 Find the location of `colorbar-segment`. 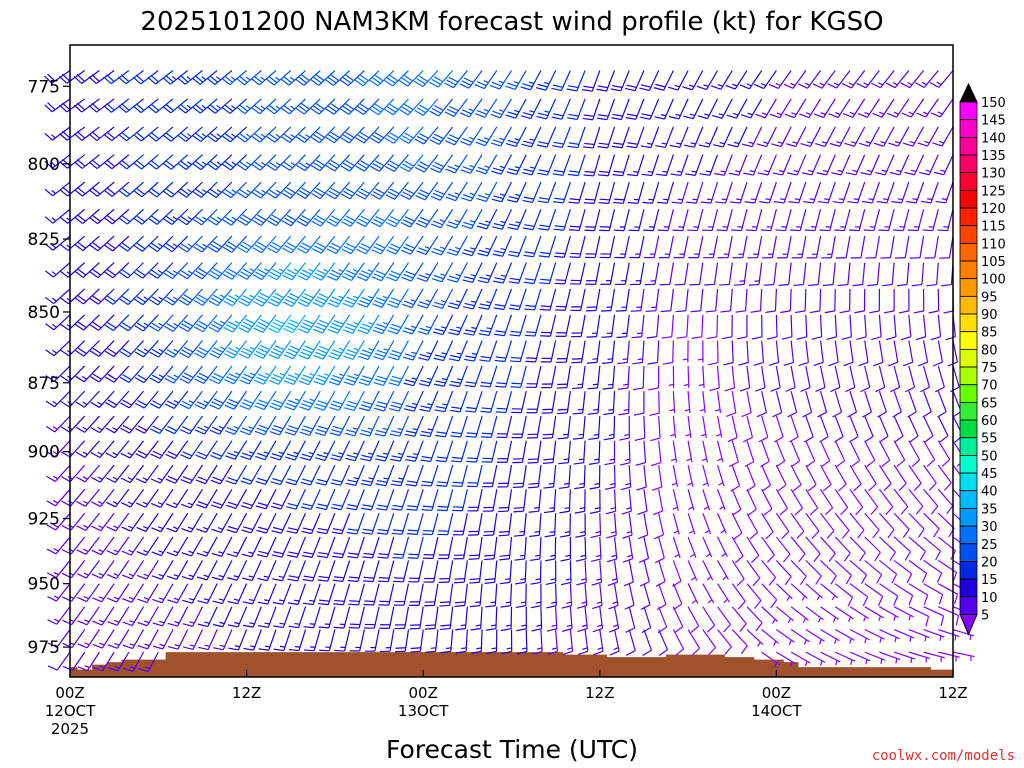

colorbar-segment is located at coordinates (968, 552).